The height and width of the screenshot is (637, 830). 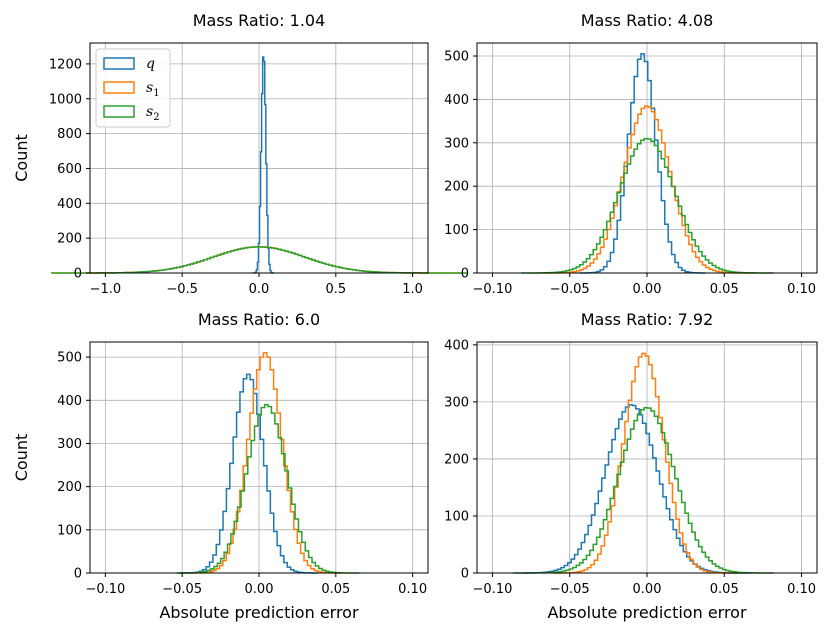 I want to click on chart-title: Mass Ratio: 1.04, so click(x=259, y=20).